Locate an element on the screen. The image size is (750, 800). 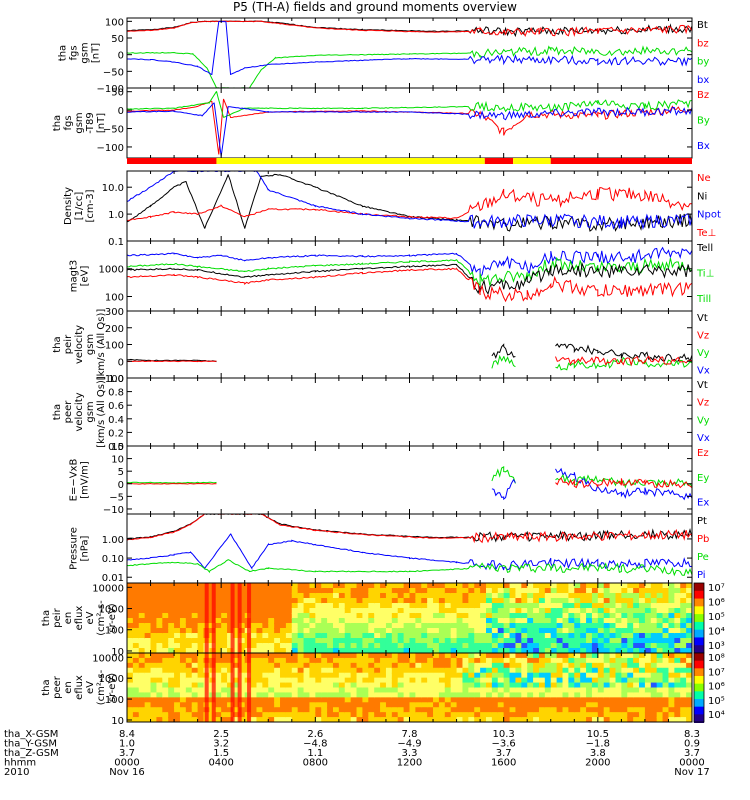
panel-p9 is located at coordinates (415, 618).